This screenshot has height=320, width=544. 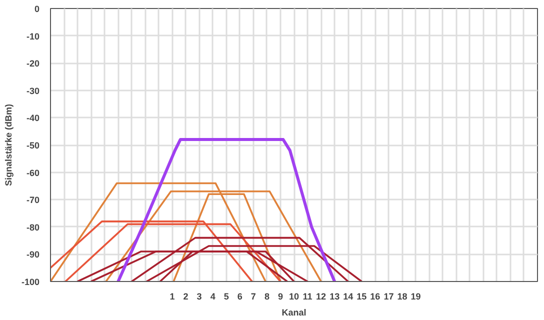 I want to click on y-tick-label: -100, so click(x=30, y=282).